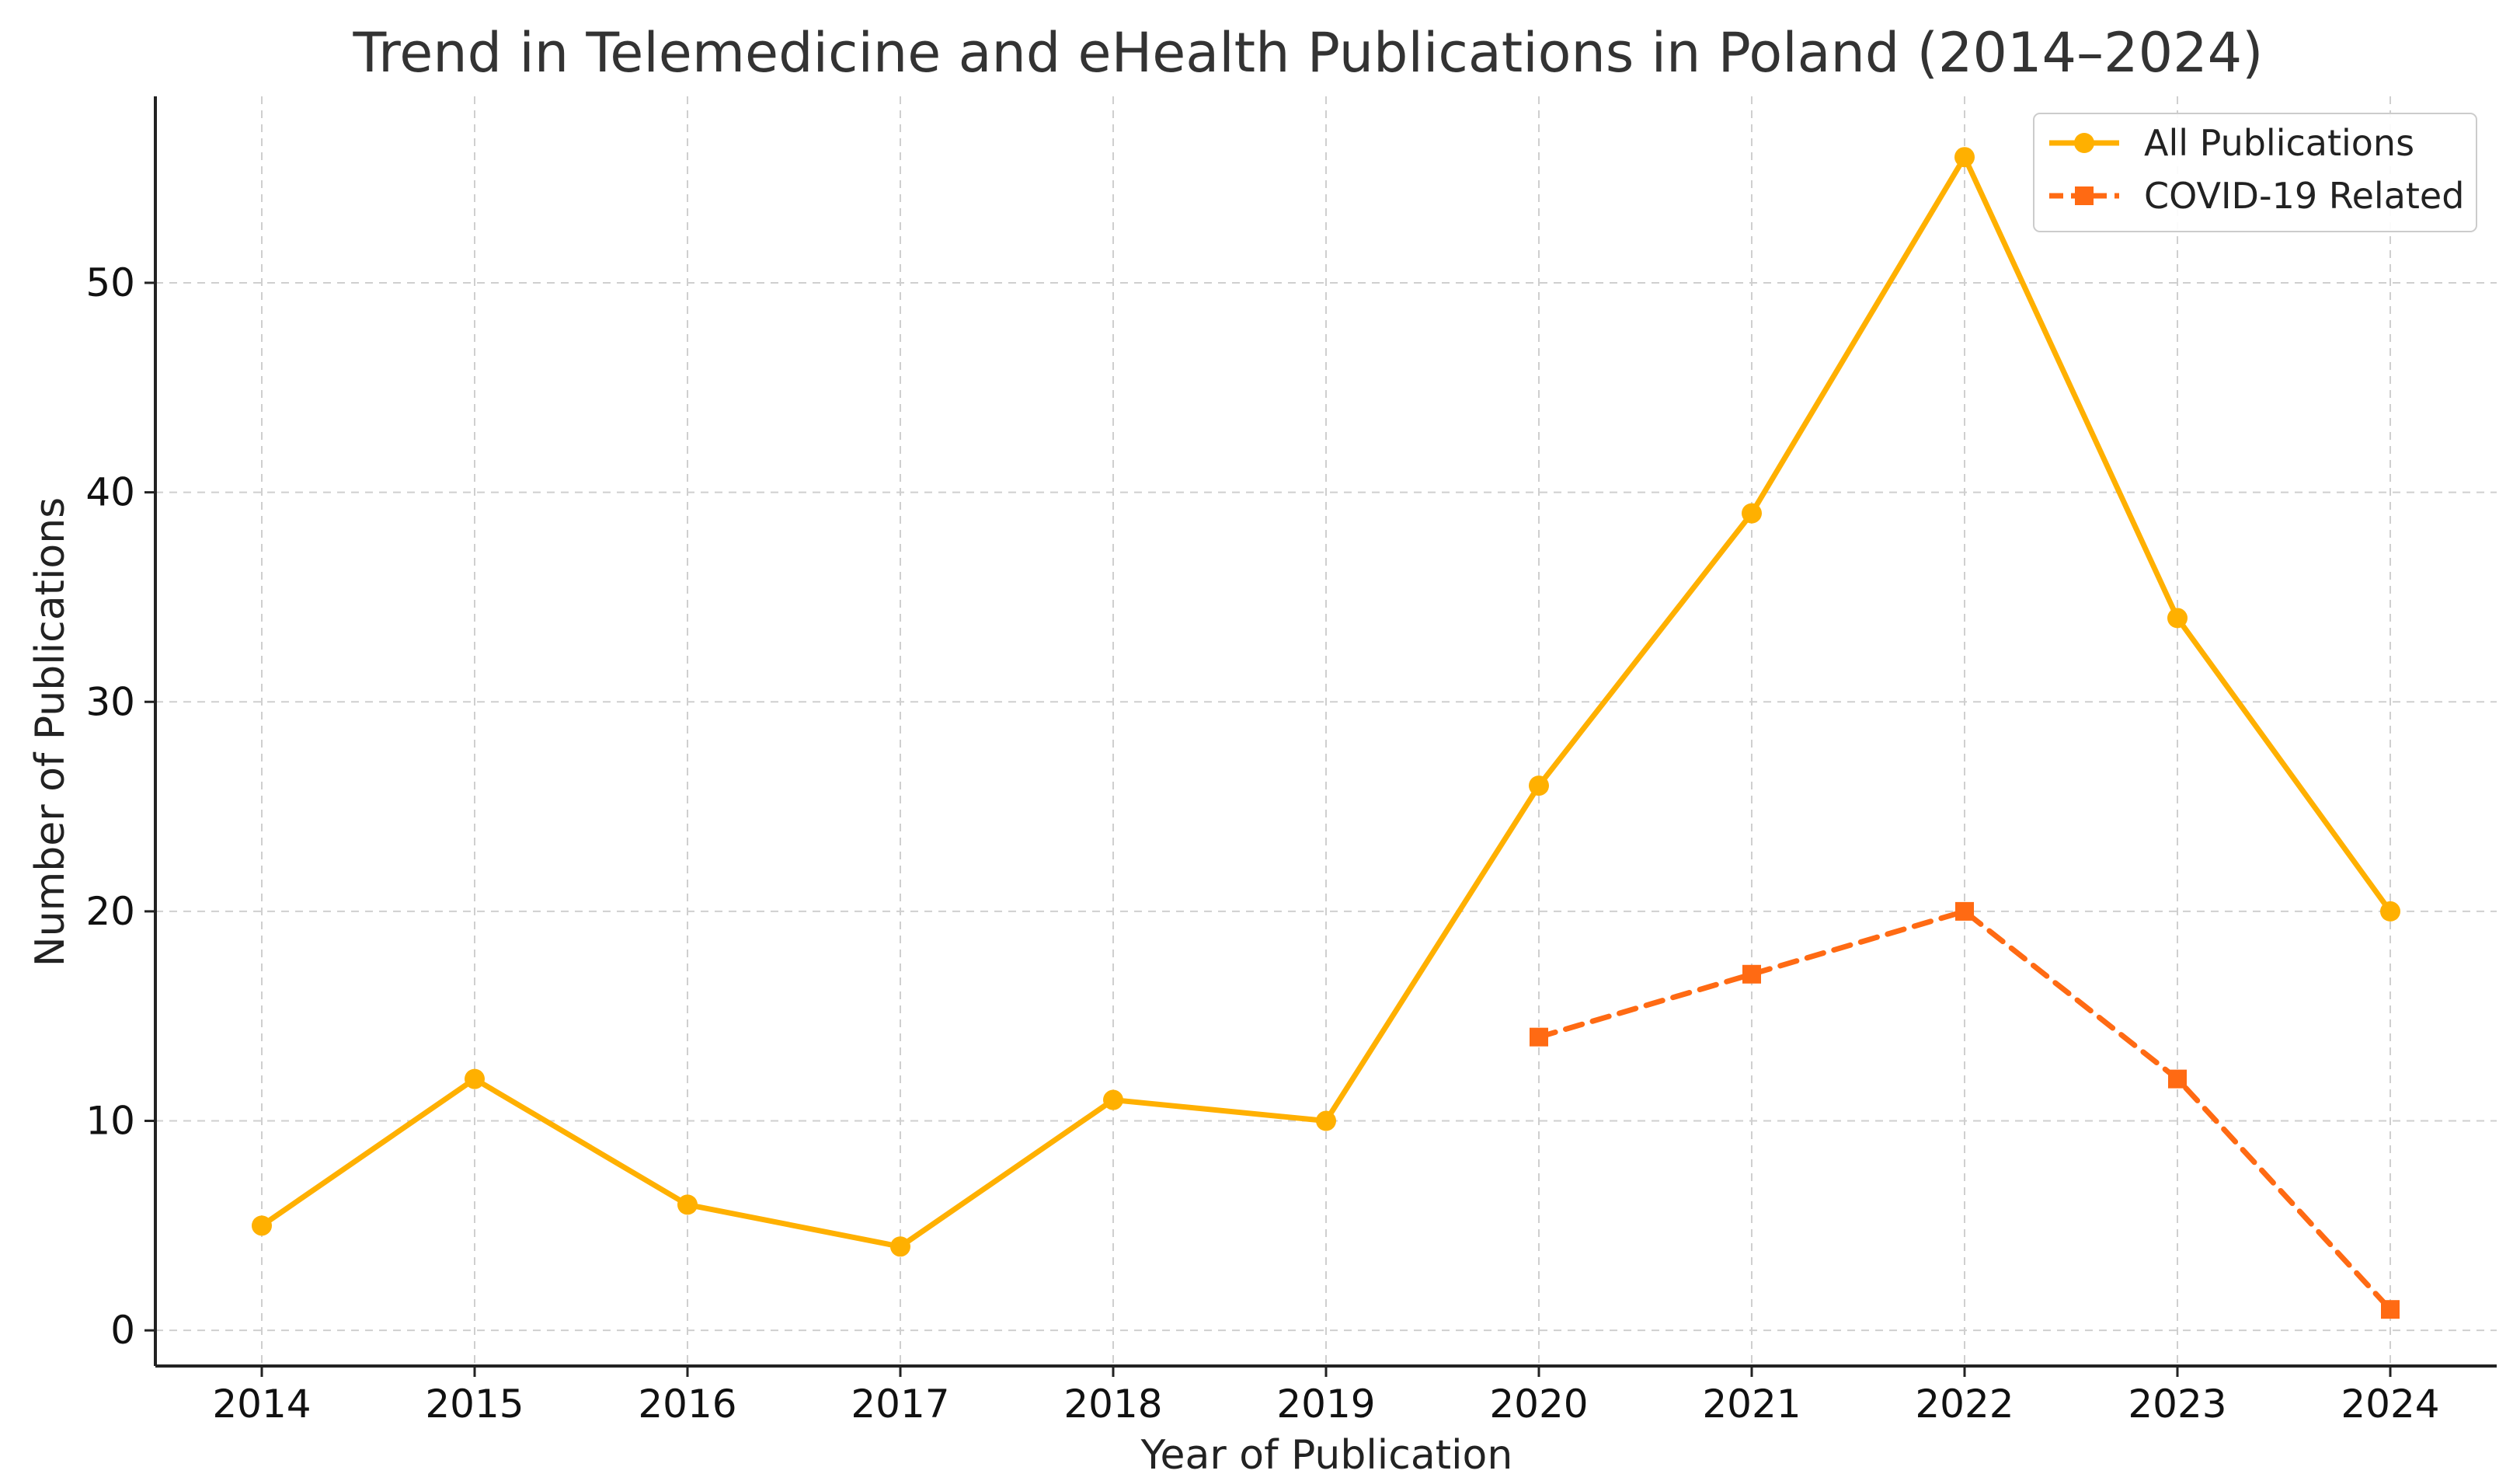 The height and width of the screenshot is (1481, 2520). Describe the element at coordinates (122, 1330) in the screenshot. I see `y-tick-label: 0` at that location.